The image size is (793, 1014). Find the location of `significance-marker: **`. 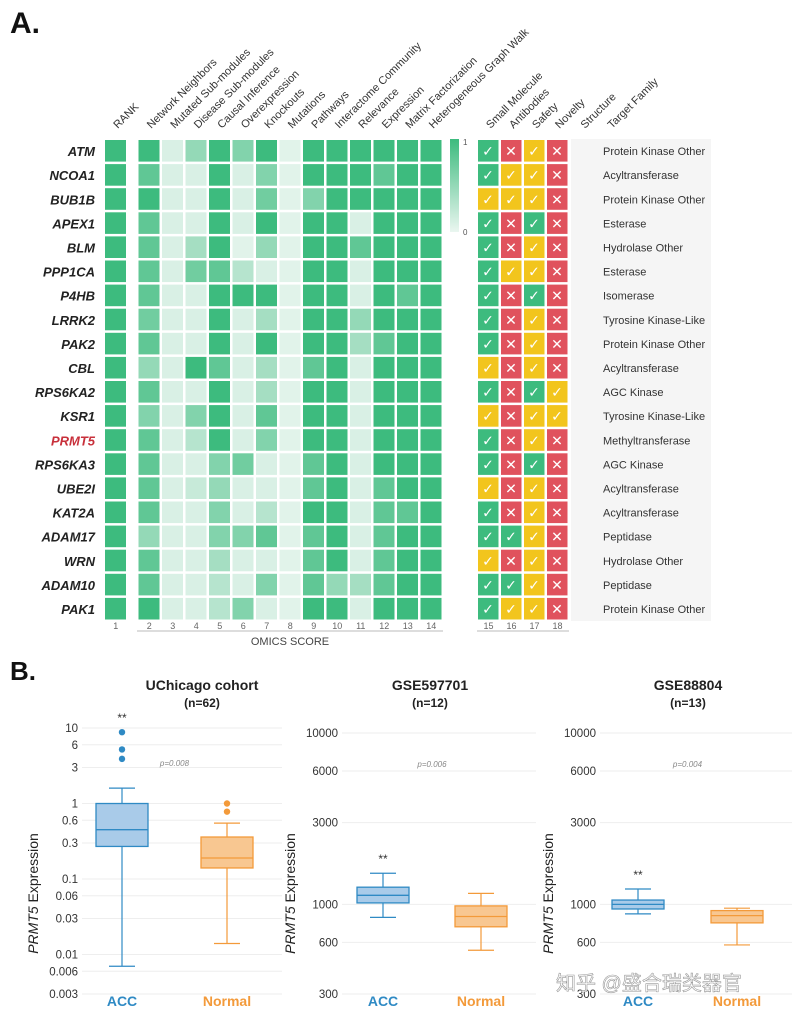

significance-marker: ** is located at coordinates (122, 718).